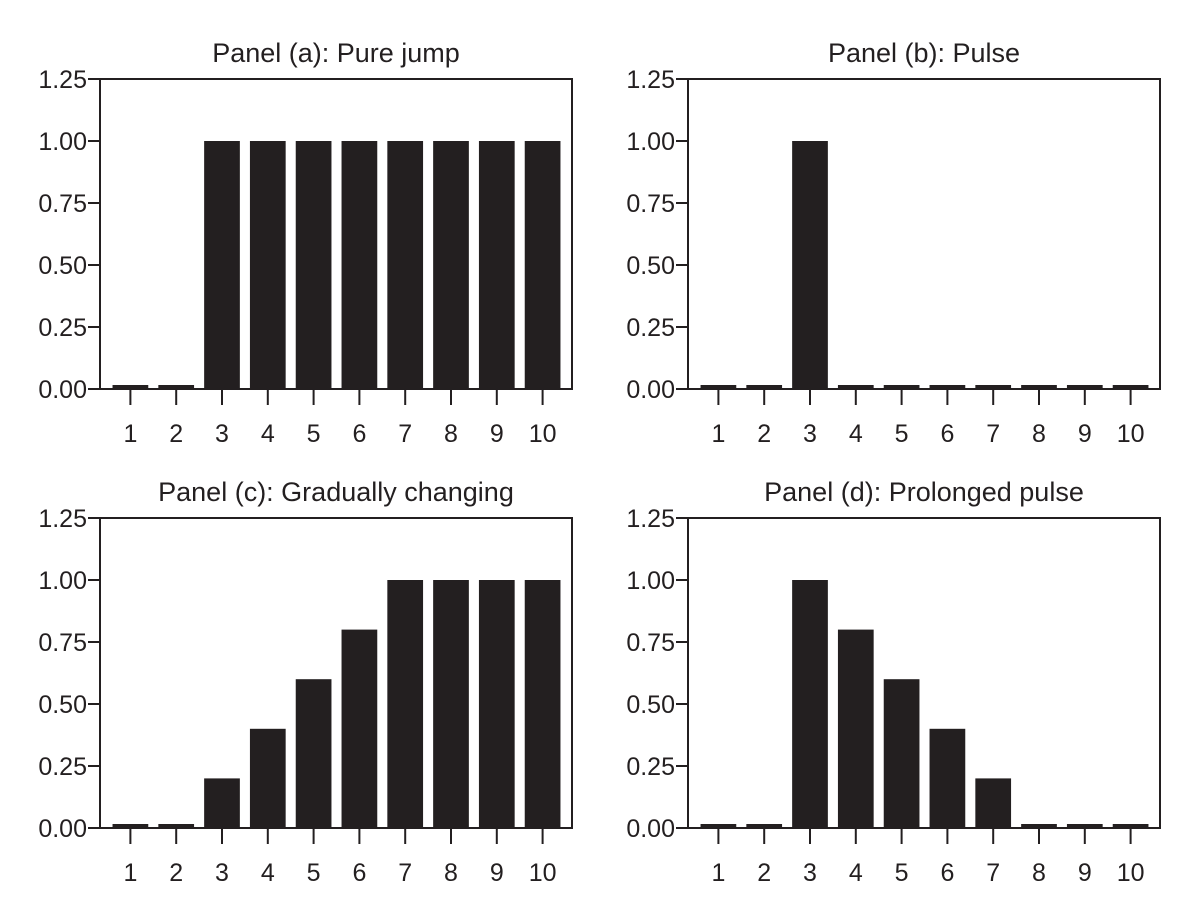 Image resolution: width=1188 pixels, height=902 pixels. What do you see at coordinates (718, 434) in the screenshot?
I see `x-tick-label-b: 1` at bounding box center [718, 434].